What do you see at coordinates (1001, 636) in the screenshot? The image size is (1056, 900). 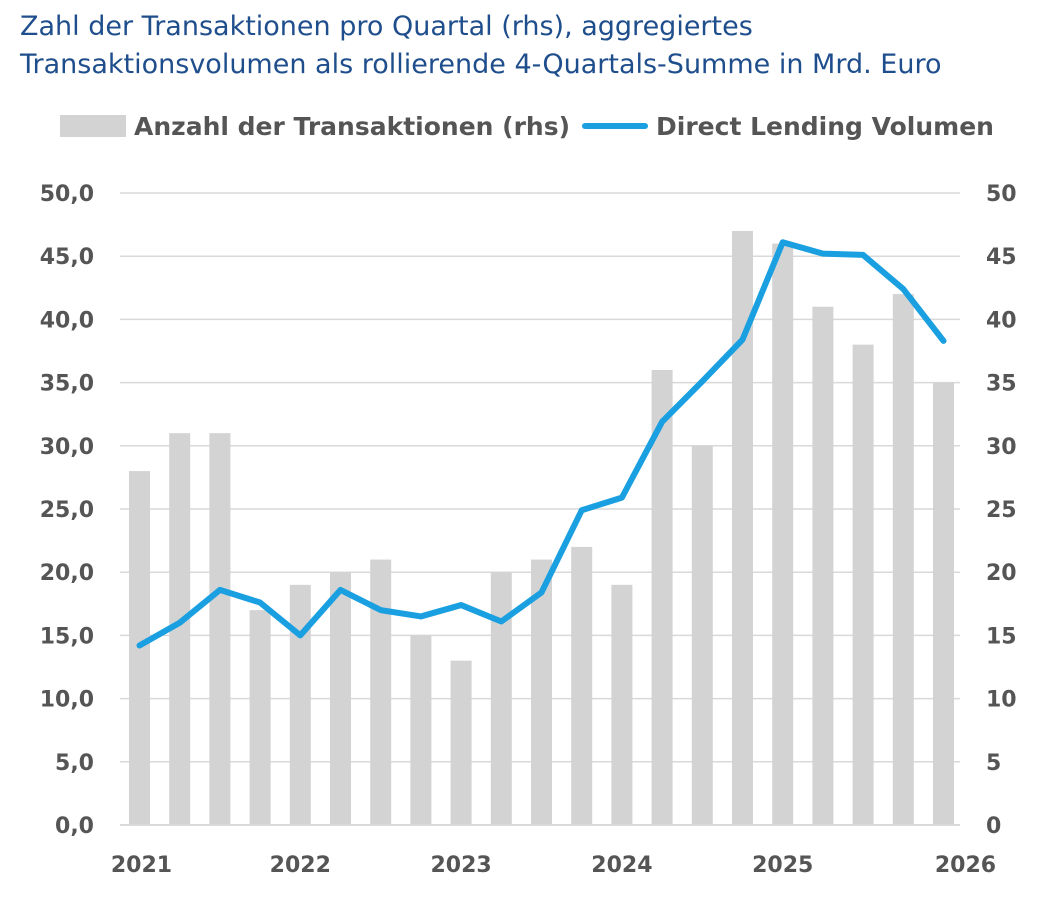 I see `right-axis-tick-label: 15` at bounding box center [1001, 636].